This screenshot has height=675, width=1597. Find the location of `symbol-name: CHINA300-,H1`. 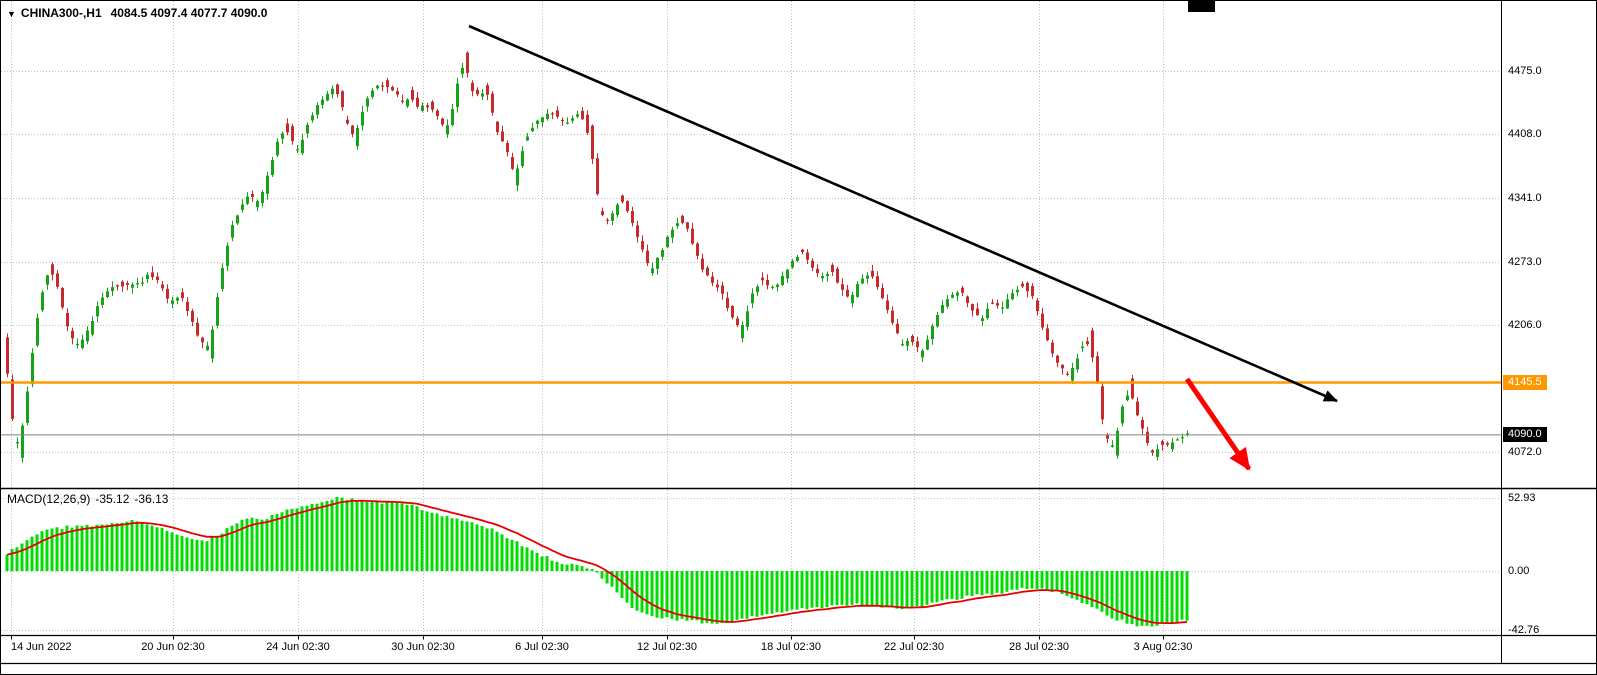

symbol-name: CHINA300-,H1 is located at coordinates (61, 13).